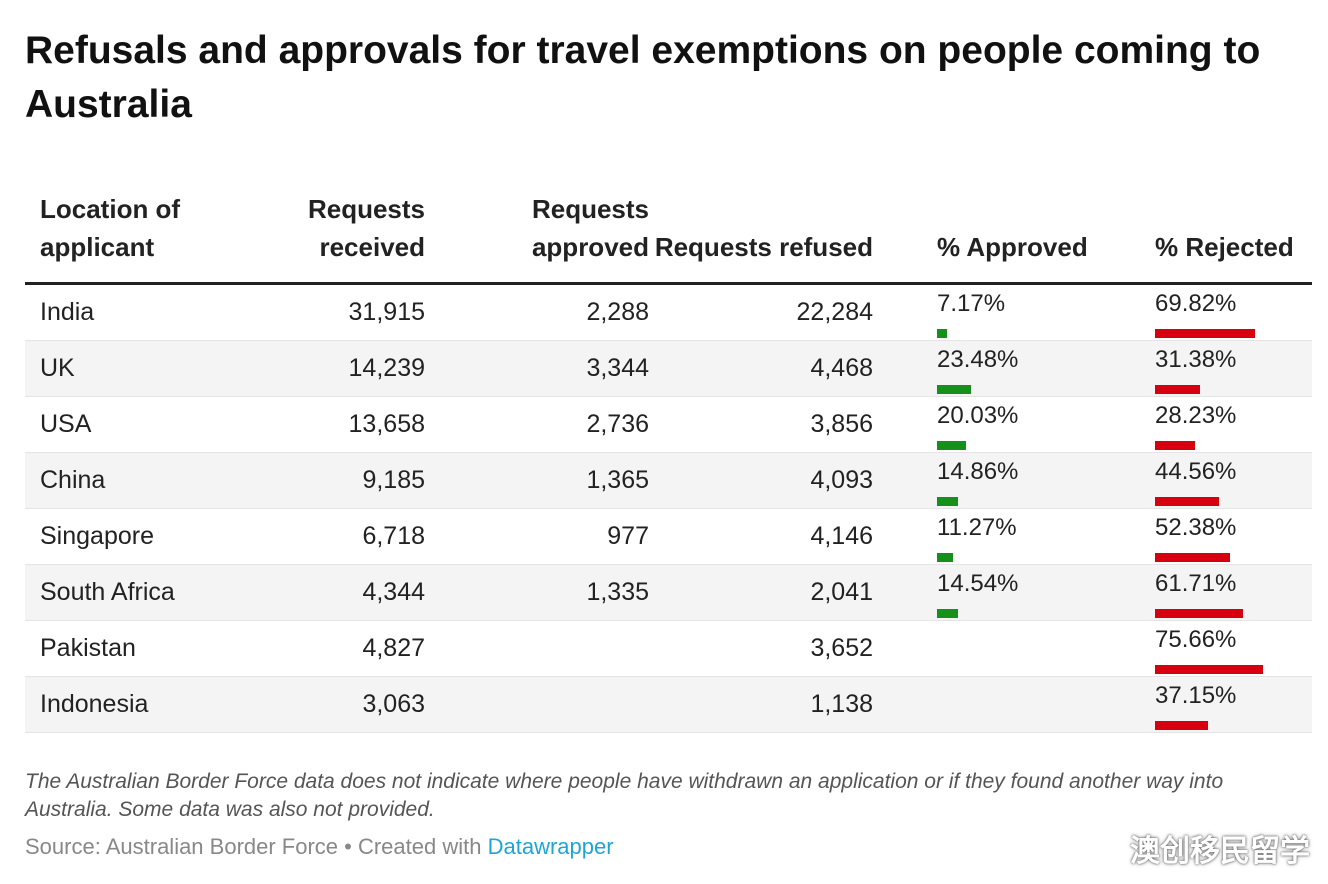  What do you see at coordinates (537, 536) in the screenshot?
I see `cell-approved: 977` at bounding box center [537, 536].